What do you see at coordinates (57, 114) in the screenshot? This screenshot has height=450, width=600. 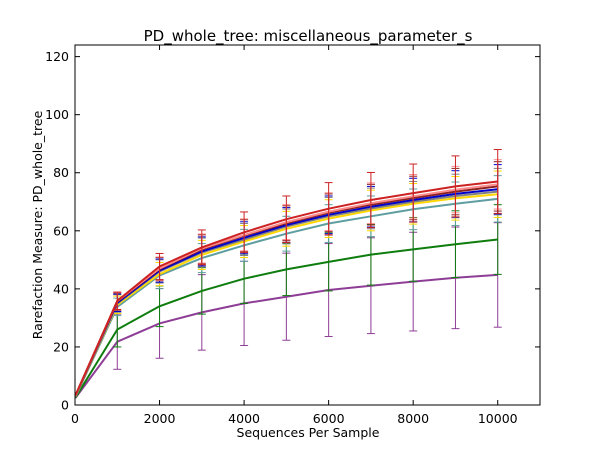 I see `y-tick-label: 100` at bounding box center [57, 114].